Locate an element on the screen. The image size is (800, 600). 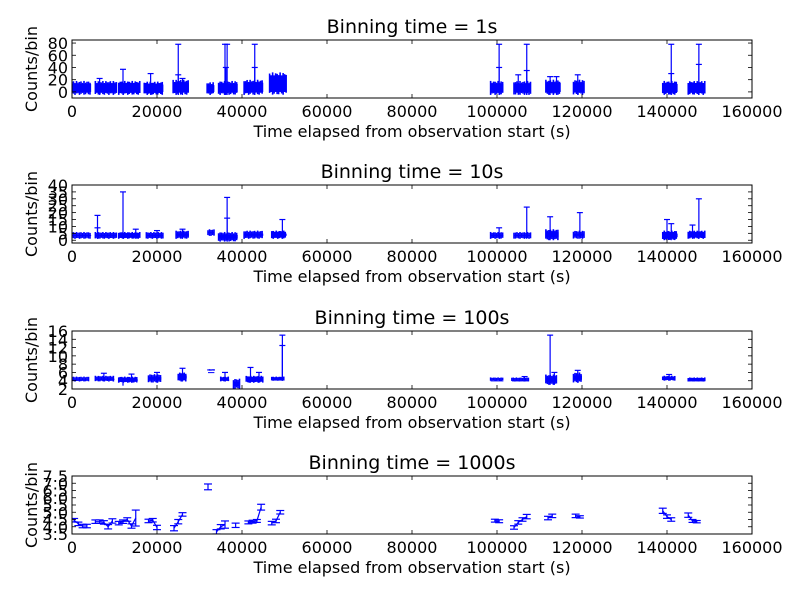
y-tick-label: 4.0 is located at coordinates (55, 527).